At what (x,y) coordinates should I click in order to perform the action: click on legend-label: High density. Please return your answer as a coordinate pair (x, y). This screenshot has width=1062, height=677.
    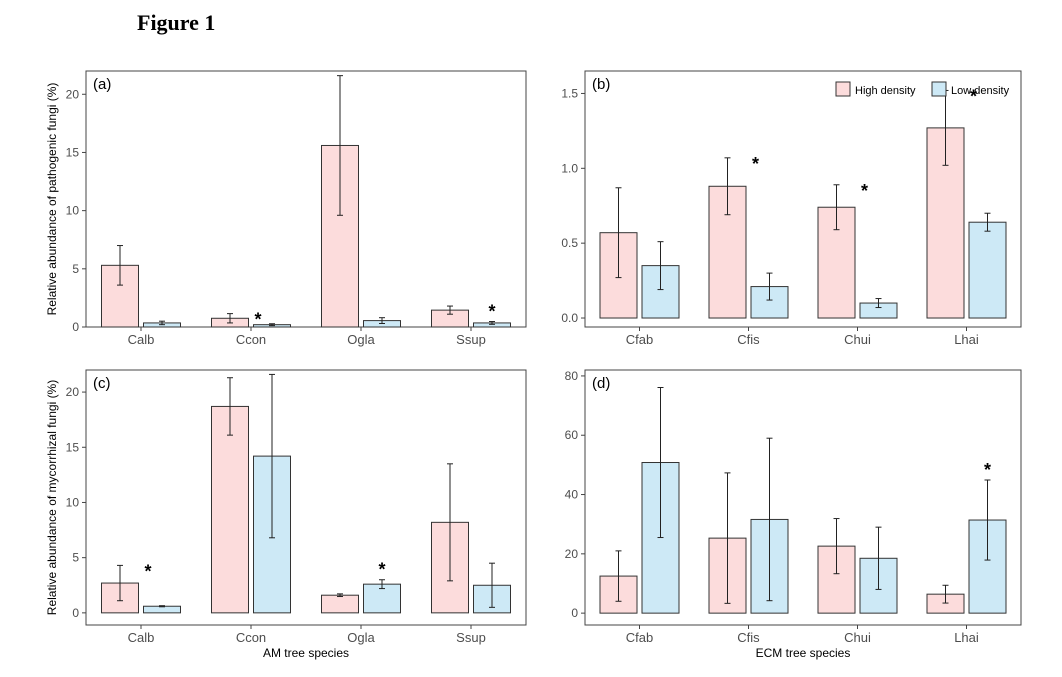
    Looking at the image, I should click on (885, 91).